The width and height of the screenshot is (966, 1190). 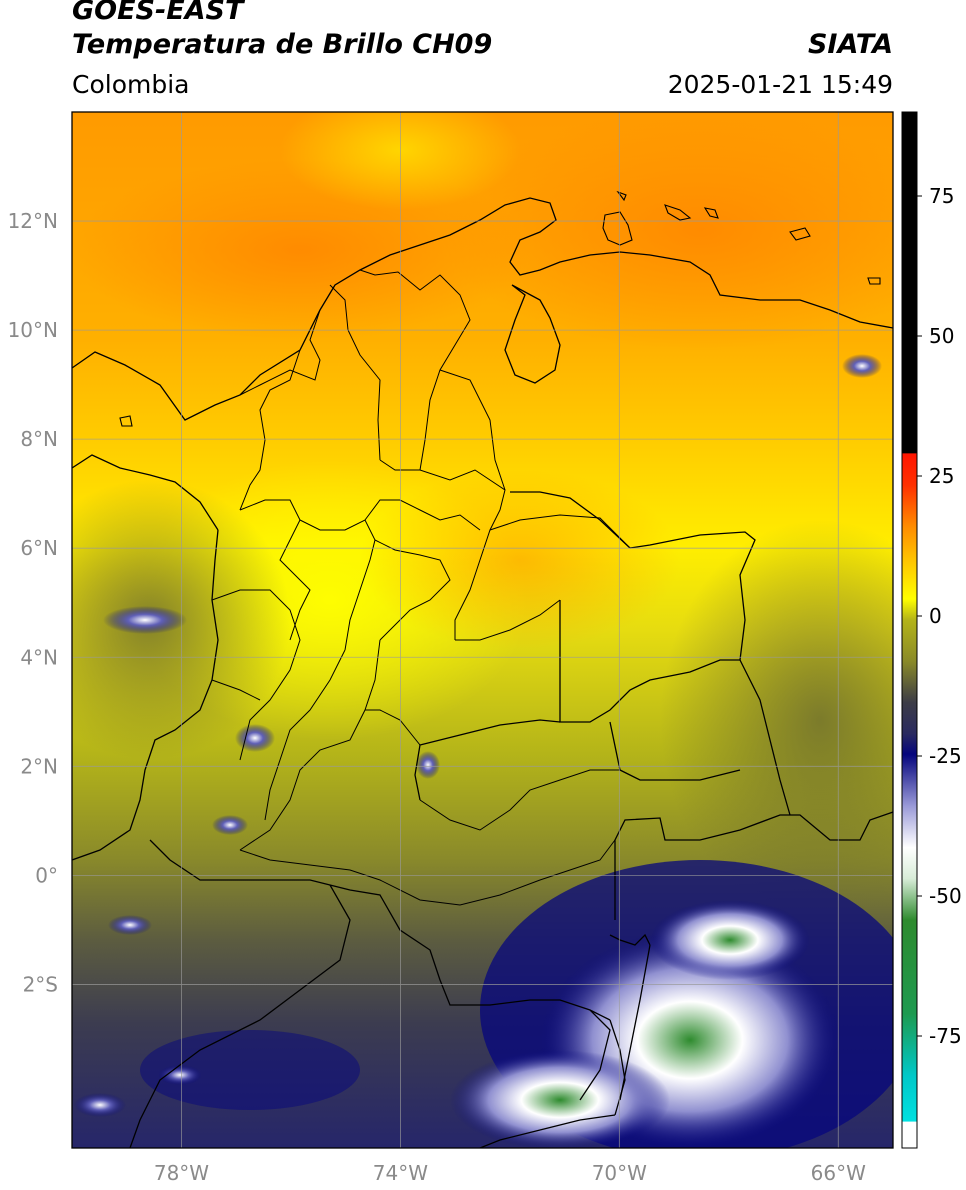 I want to click on colorbar-tick-label: 0, so click(x=935, y=616).